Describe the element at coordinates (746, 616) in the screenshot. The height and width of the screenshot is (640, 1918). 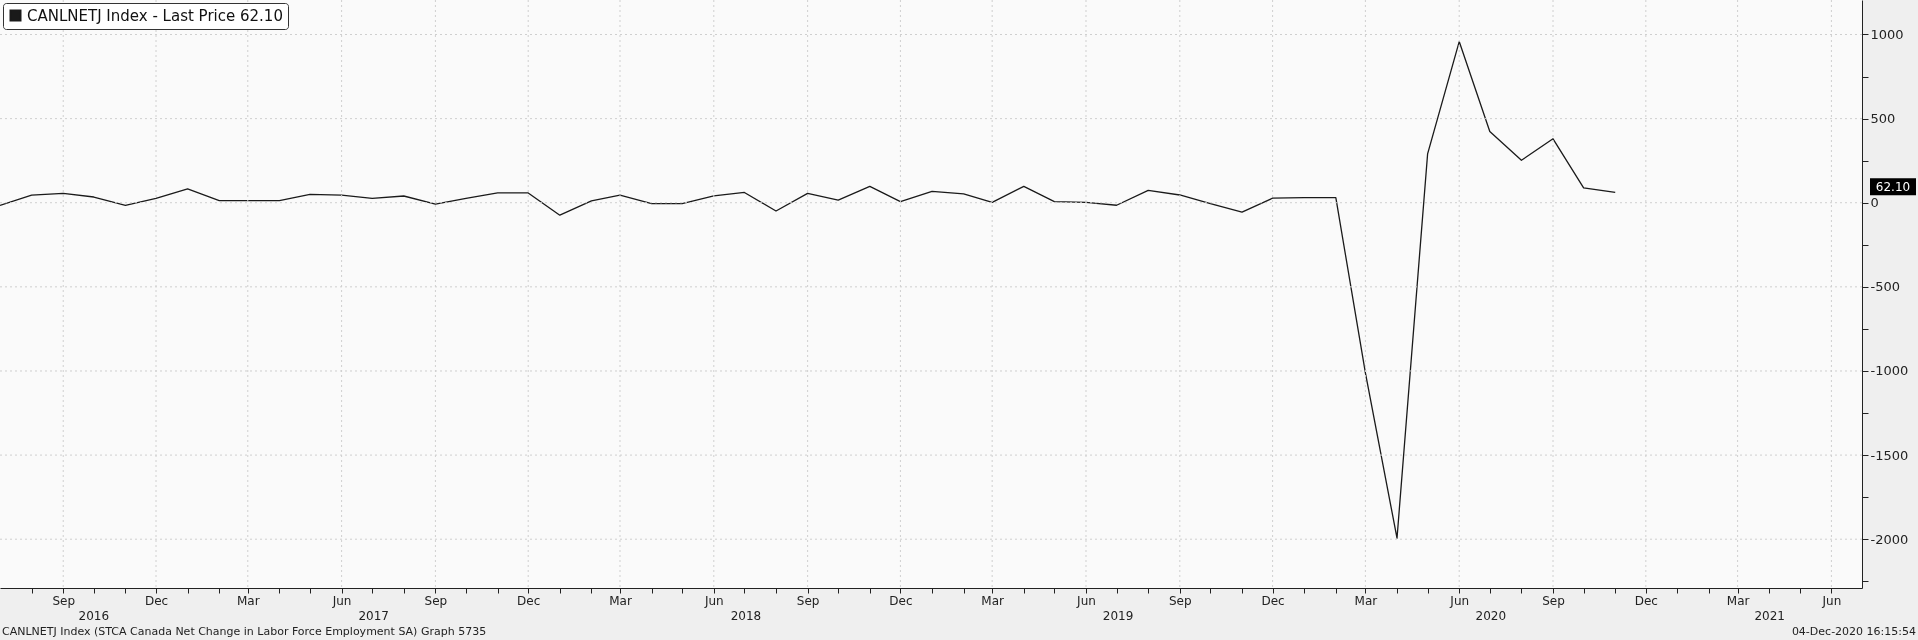
I see `text: 2018` at that location.